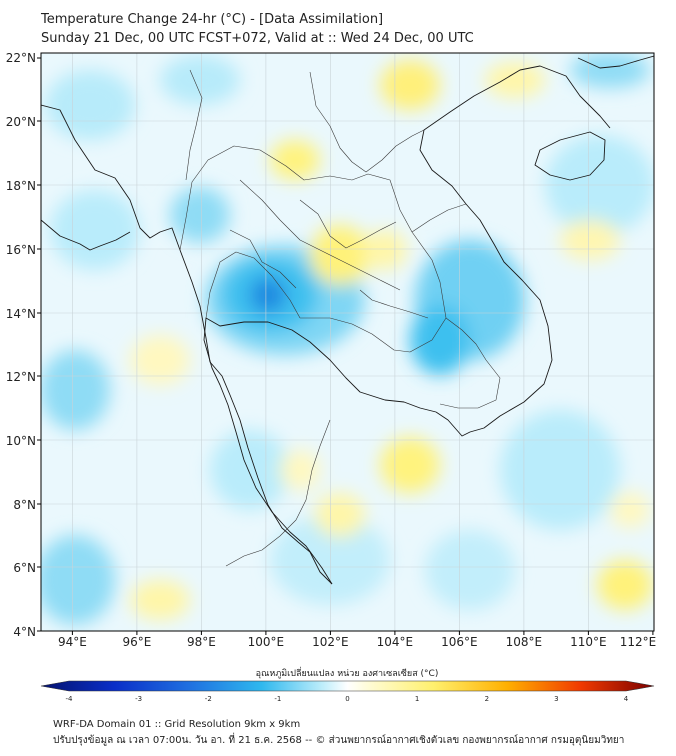 This screenshot has height=756, width=676. What do you see at coordinates (208, 699) in the screenshot?
I see `colorbar-tick: -2` at bounding box center [208, 699].